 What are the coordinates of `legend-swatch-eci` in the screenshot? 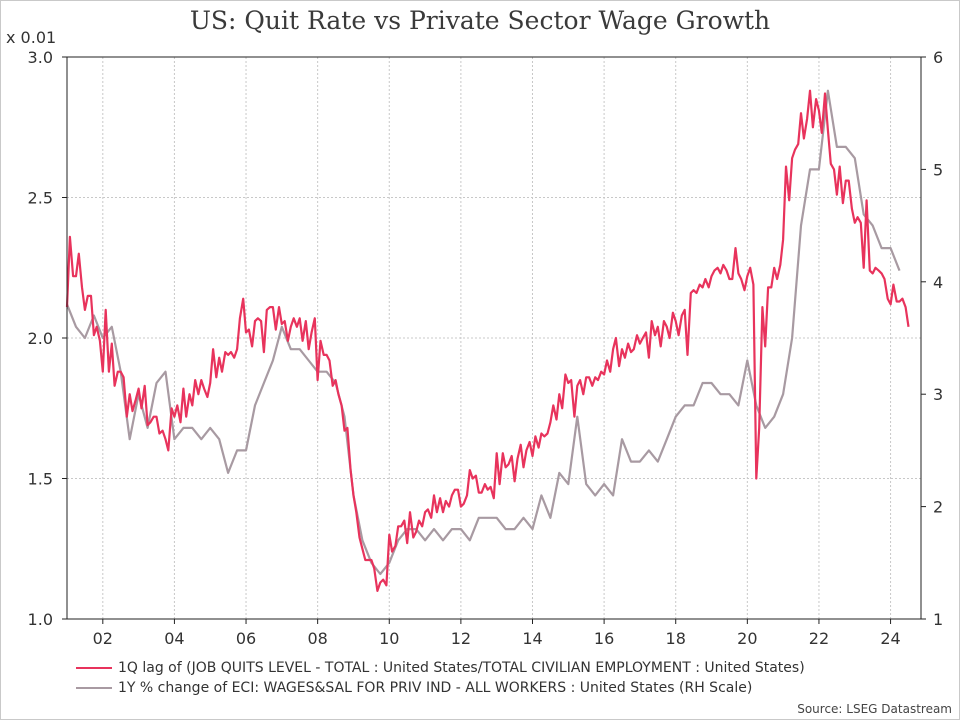 It's located at (94, 688).